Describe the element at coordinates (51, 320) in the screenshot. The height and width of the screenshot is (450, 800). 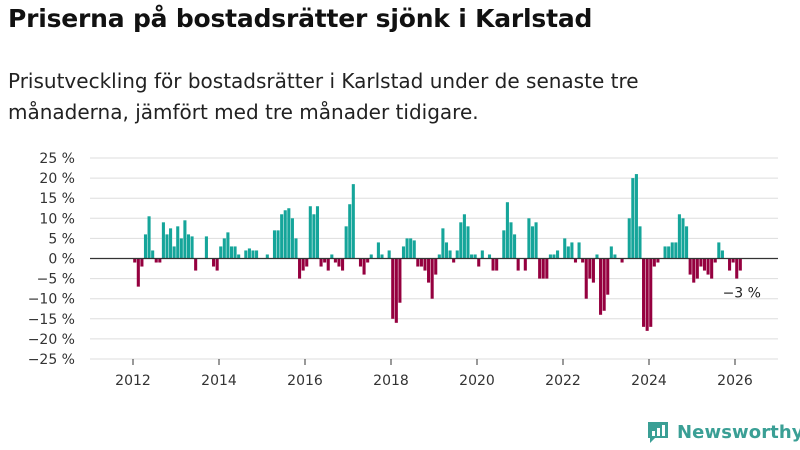
I see `y-tick-label: −15 %` at that location.